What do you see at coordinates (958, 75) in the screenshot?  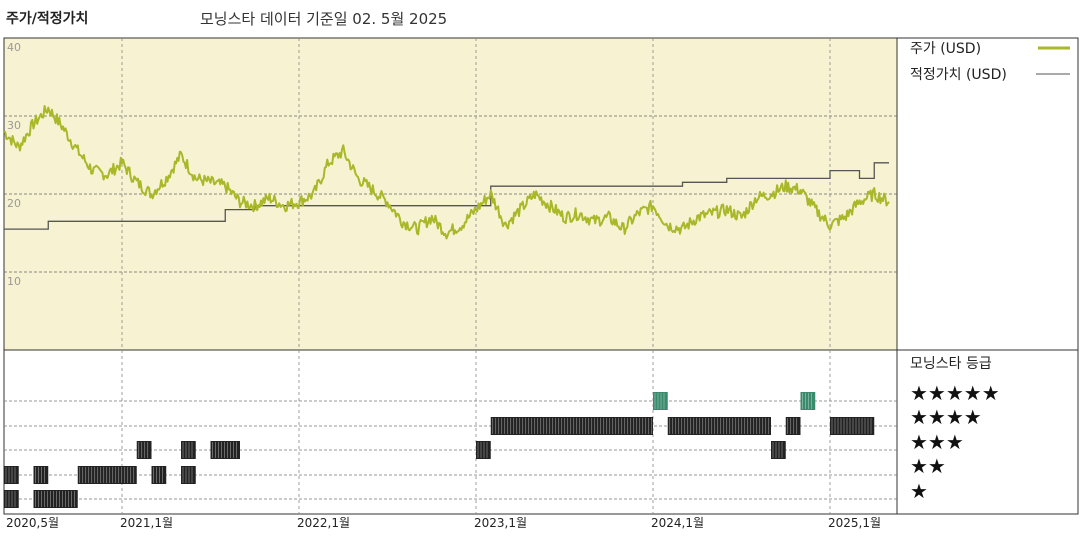 I see `legend-fair-label: 적정가치 (USD)` at bounding box center [958, 75].